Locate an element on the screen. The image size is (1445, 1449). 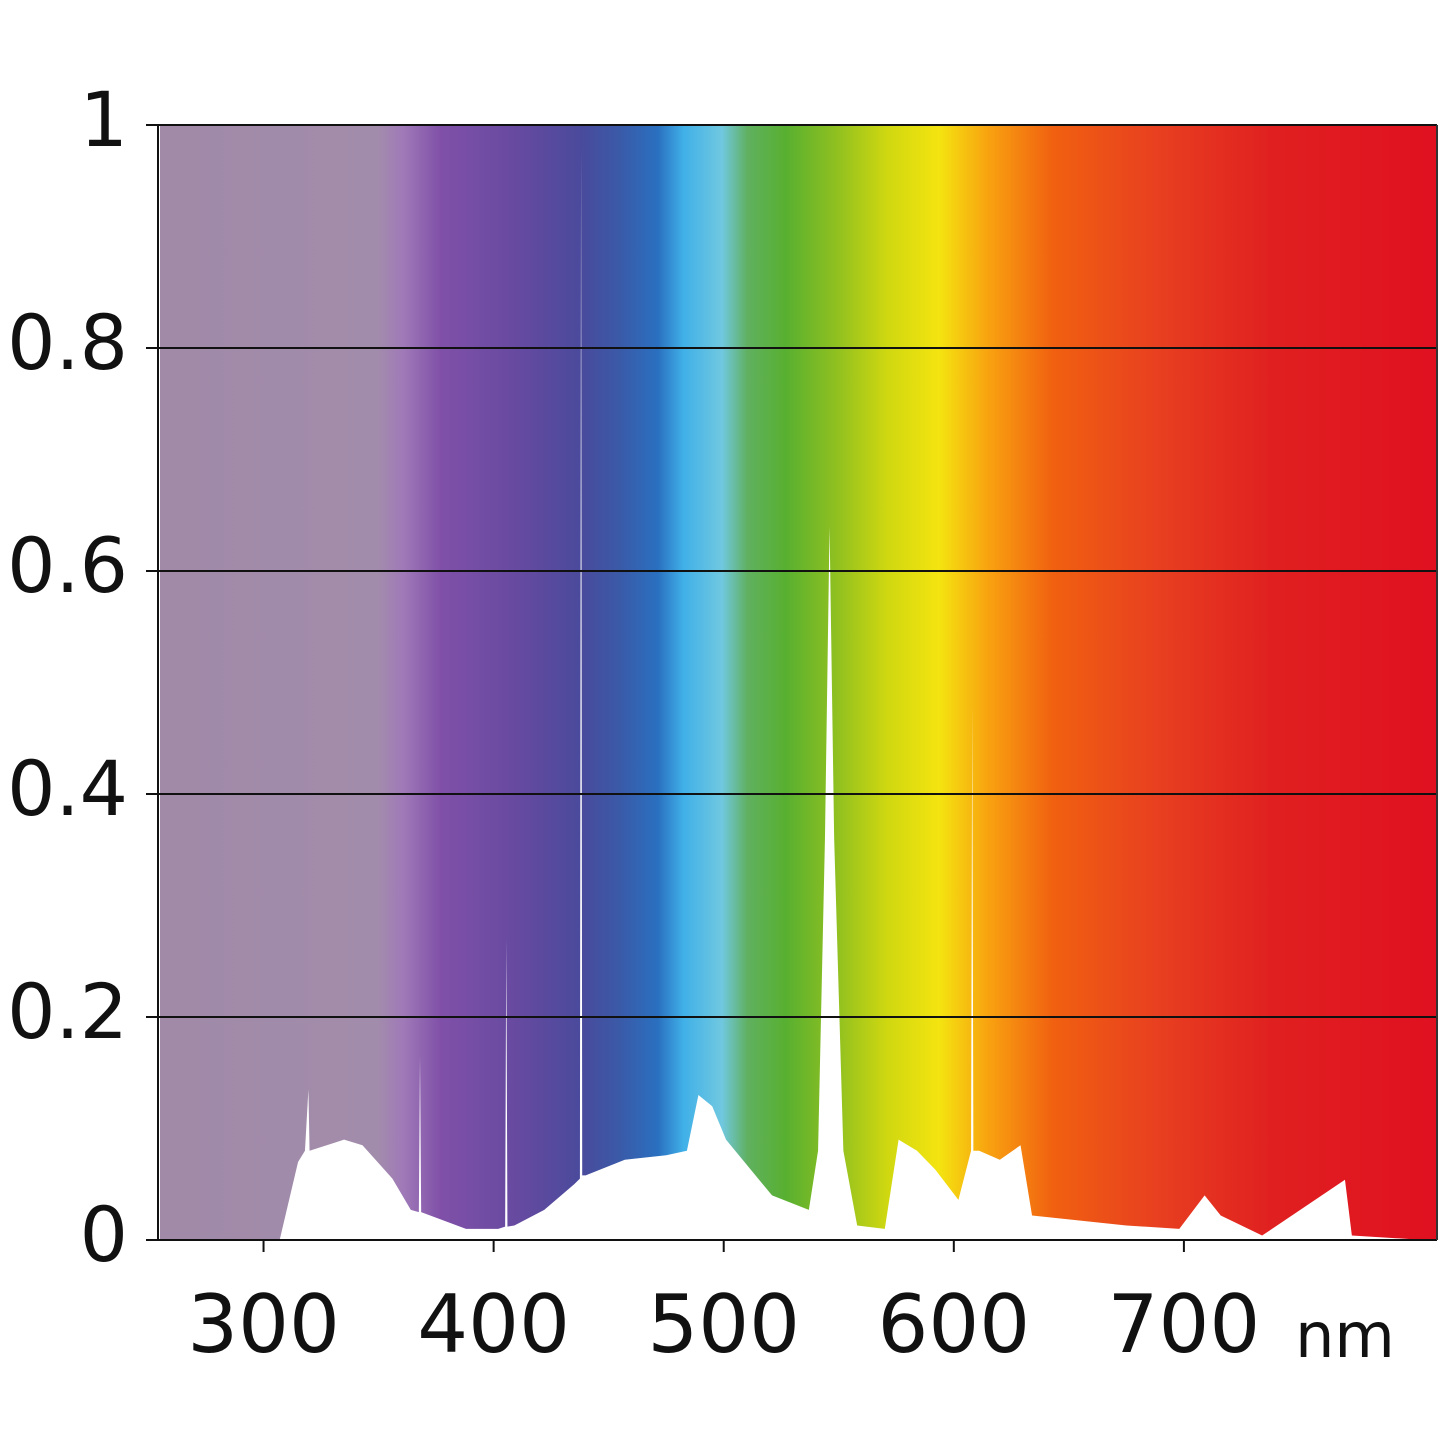
y-tick-label: 0.6 is located at coordinates (67, 565).